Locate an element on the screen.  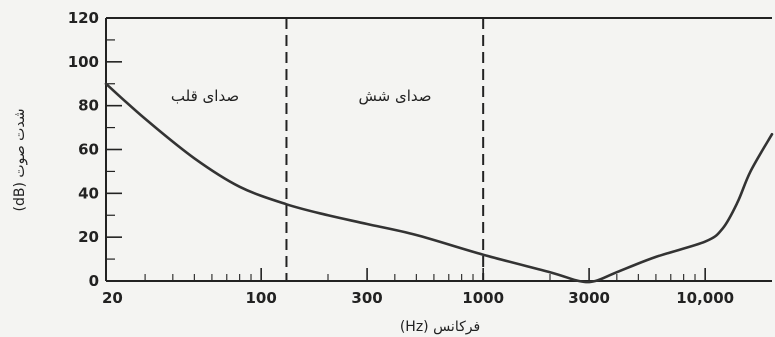
y-tick-label: 80 is located at coordinates (88, 106).